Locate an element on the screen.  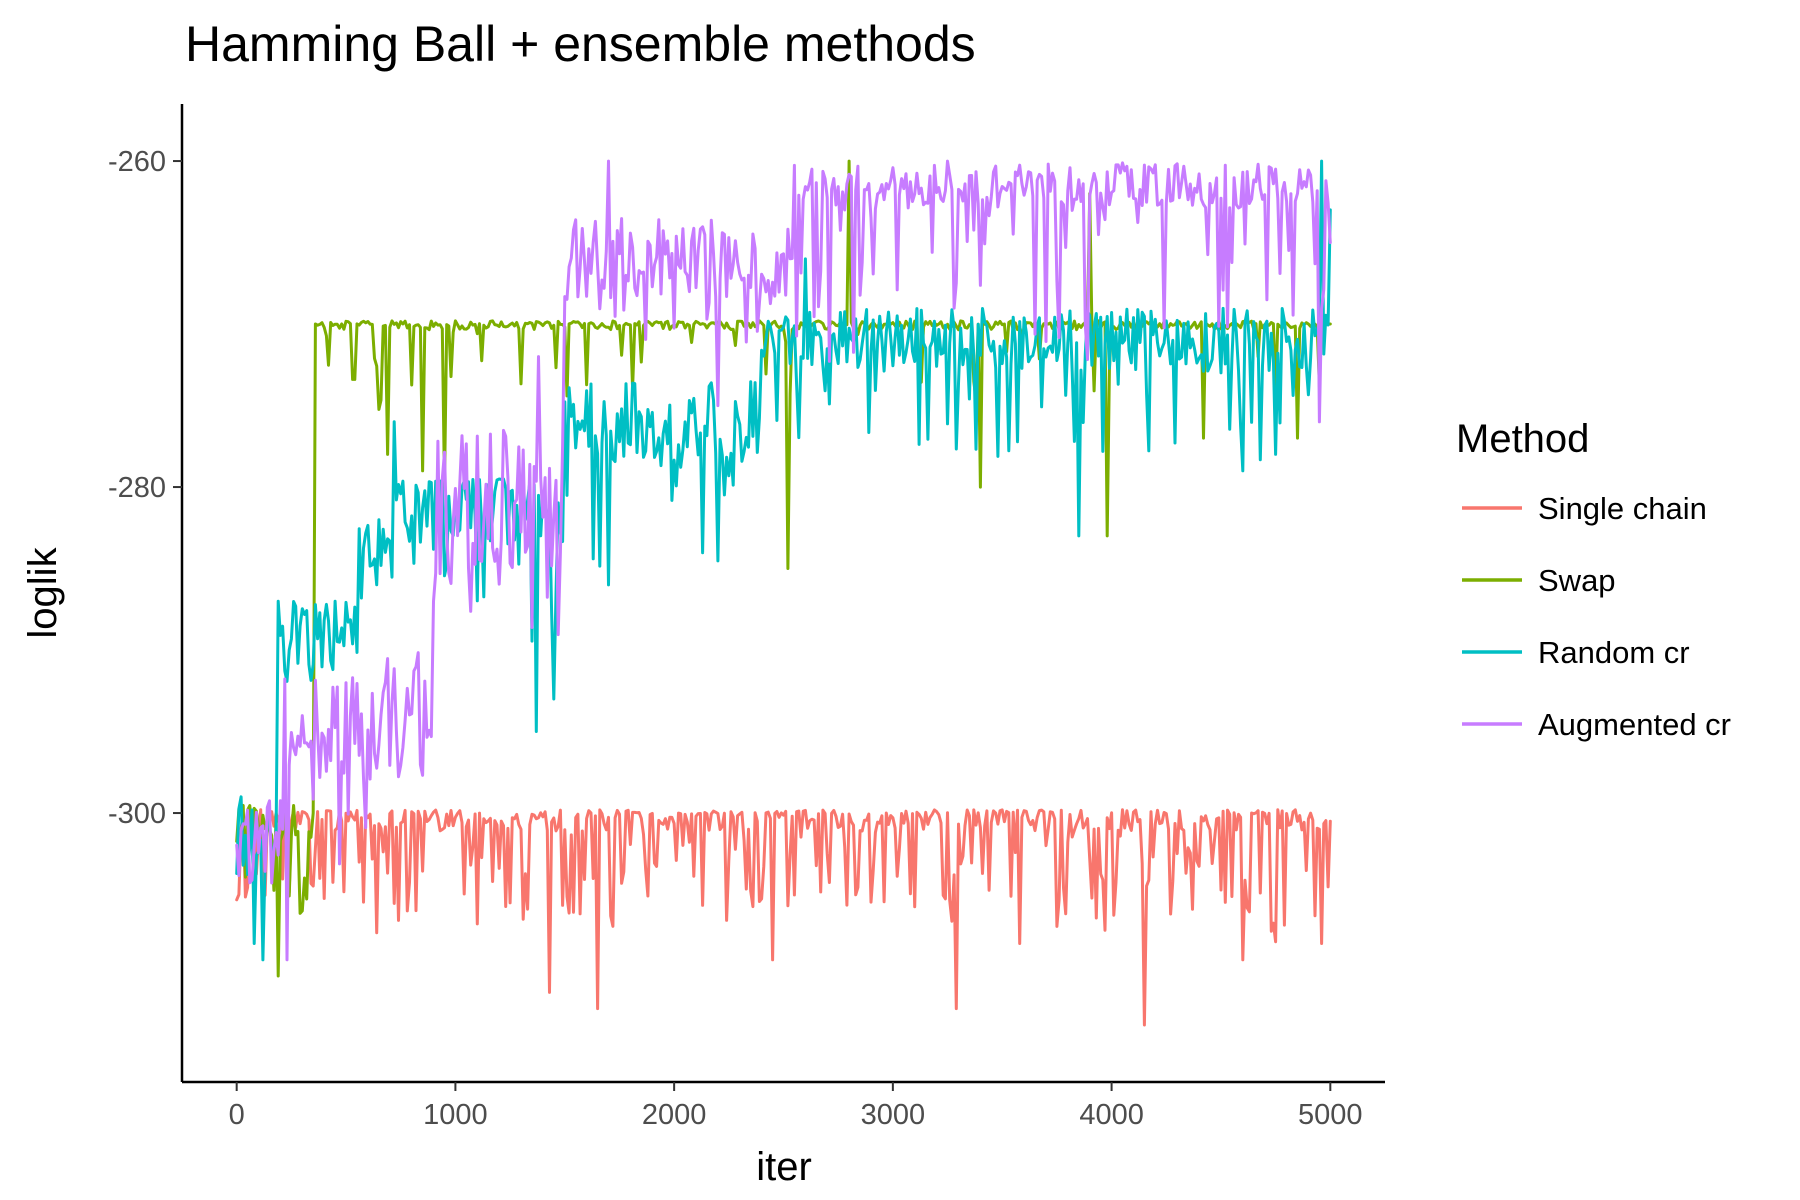
legend-item-random-cr: Random cr is located at coordinates (1576, 652).